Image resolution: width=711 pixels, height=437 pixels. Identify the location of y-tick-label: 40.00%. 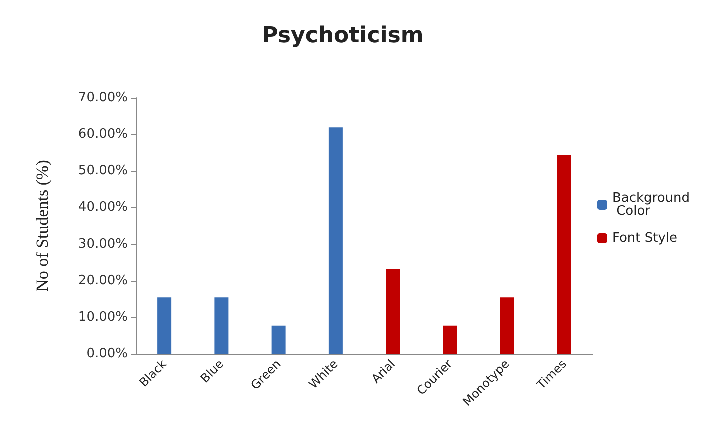
(103, 208).